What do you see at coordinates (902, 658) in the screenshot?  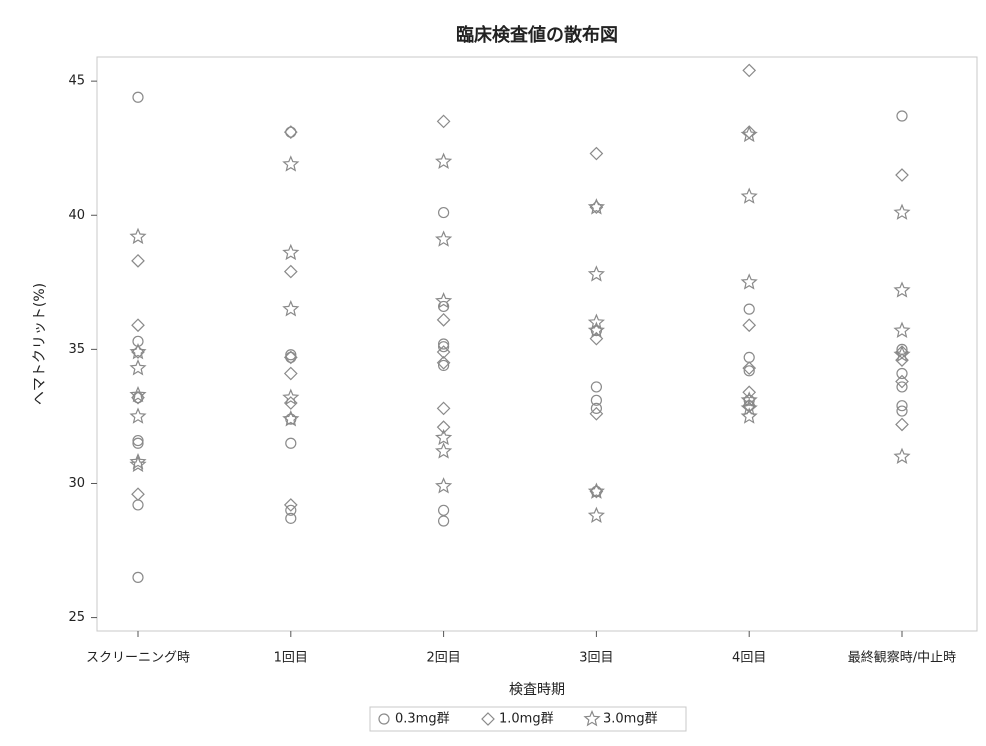 I see `x-tick-label: 最終観察時/中止時` at bounding box center [902, 658].